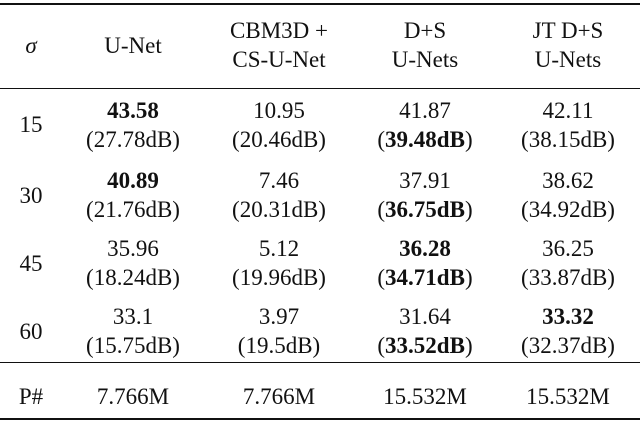 The width and height of the screenshot is (640, 425). I want to click on top-rule, so click(320, 4).